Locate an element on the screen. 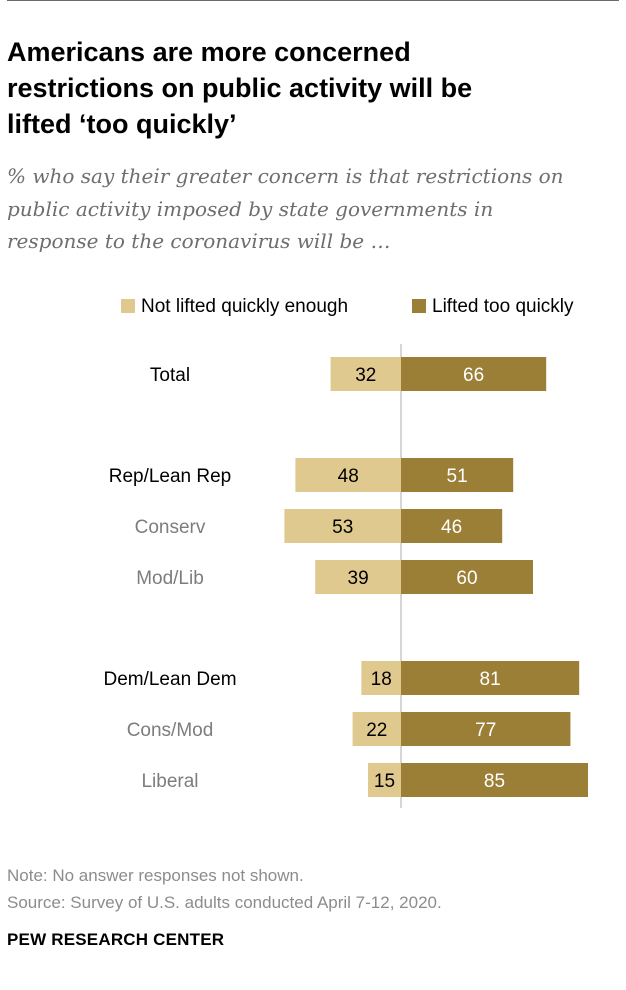 This screenshot has width=626, height=990. brand-logo-text: PEW RESEARCH CENTER is located at coordinates (116, 939).